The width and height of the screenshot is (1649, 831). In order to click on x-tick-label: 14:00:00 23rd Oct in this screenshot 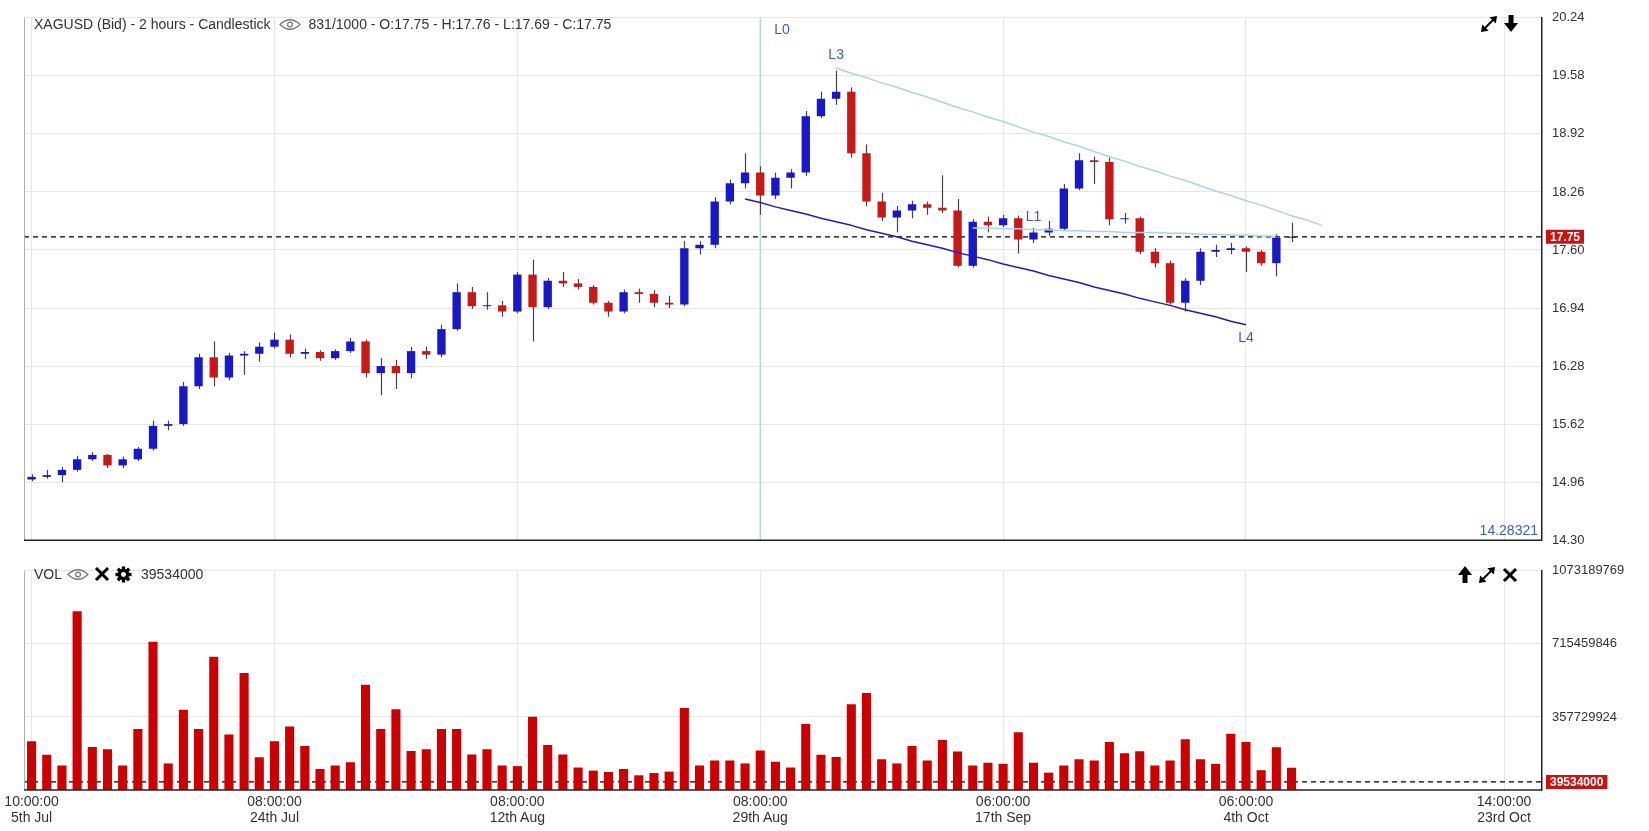, I will do `click(1504, 808)`.